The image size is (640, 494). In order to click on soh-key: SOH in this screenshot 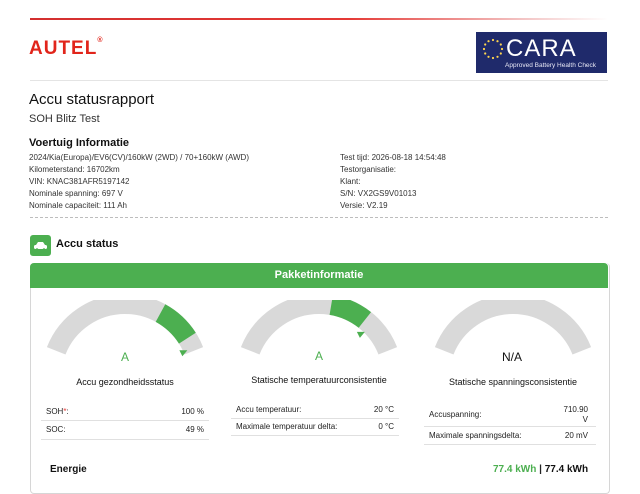, I will do `click(55, 411)`.